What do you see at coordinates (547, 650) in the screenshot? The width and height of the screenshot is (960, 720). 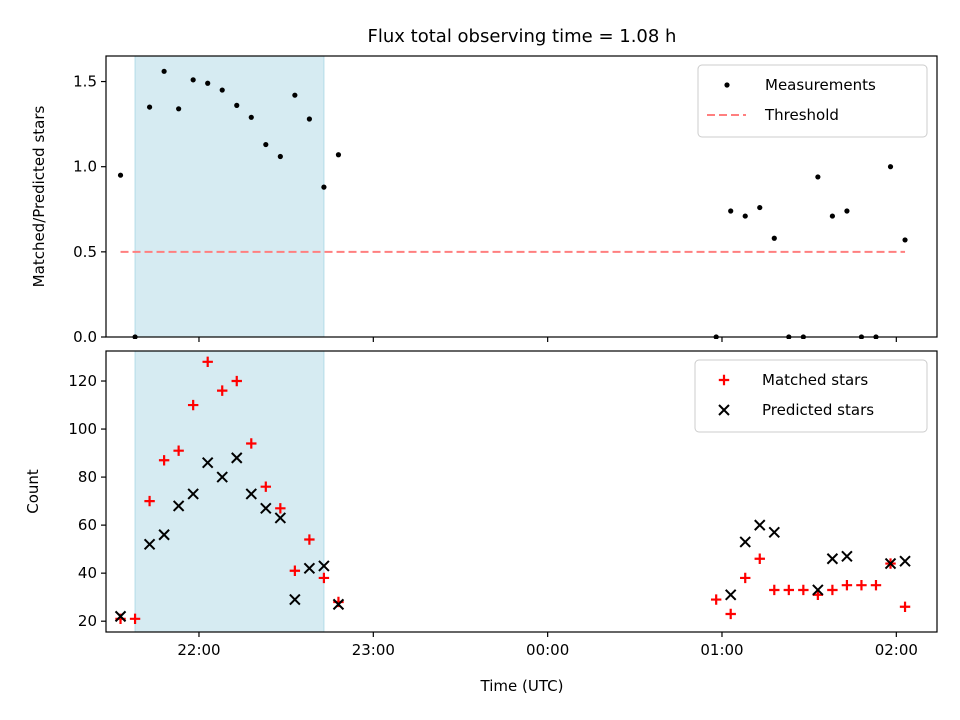 I see `x-tick-label: 00:00` at bounding box center [547, 650].